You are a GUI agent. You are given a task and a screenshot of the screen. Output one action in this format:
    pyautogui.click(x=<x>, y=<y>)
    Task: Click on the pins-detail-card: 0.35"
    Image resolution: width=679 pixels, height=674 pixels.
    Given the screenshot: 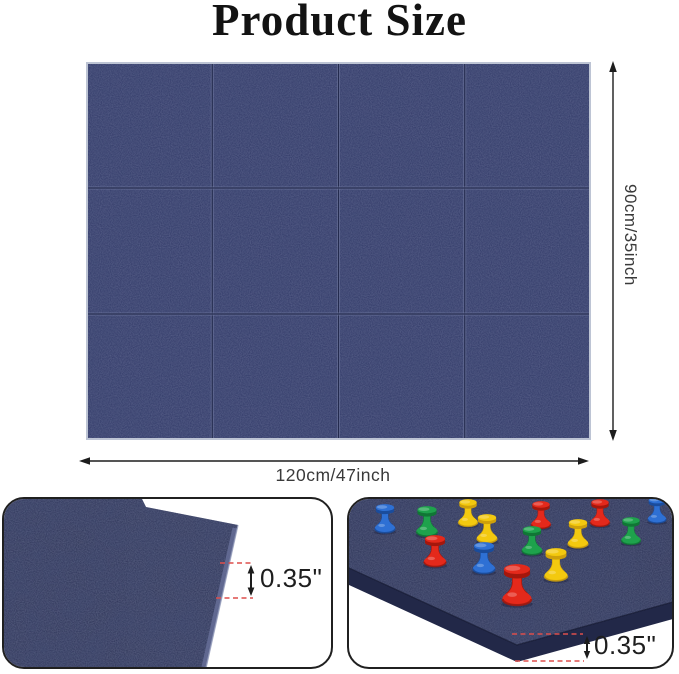 What is the action you would take?
    pyautogui.click(x=510, y=583)
    